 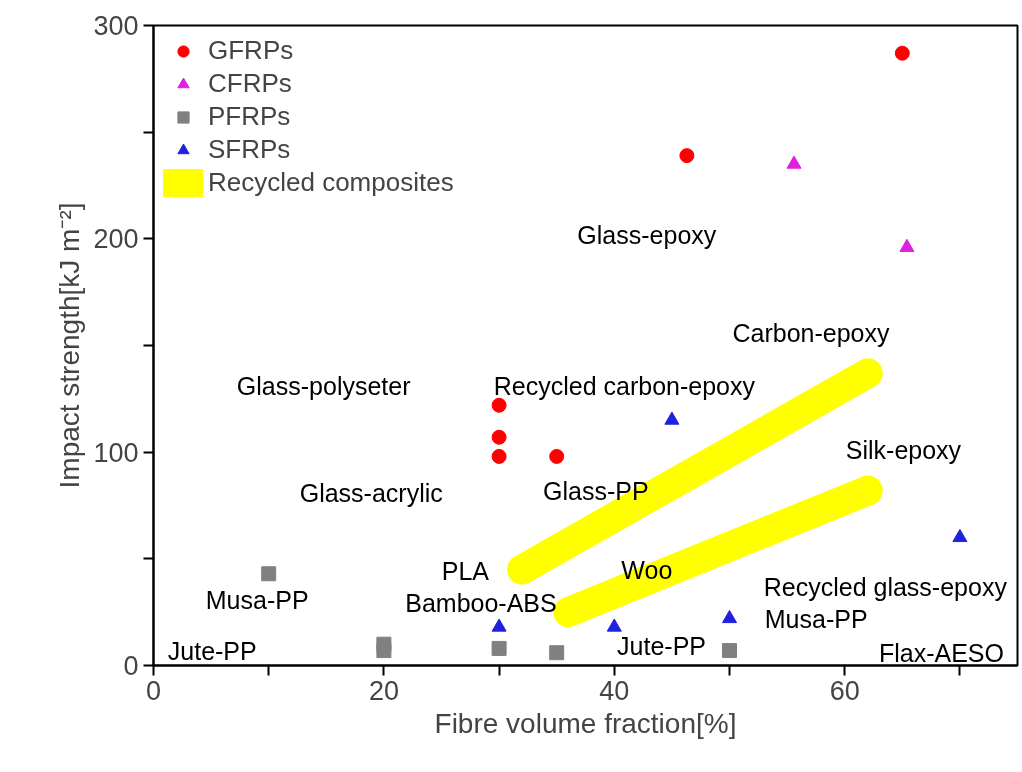 I want to click on annotation: Recycled glass-epoxy, so click(x=885, y=587).